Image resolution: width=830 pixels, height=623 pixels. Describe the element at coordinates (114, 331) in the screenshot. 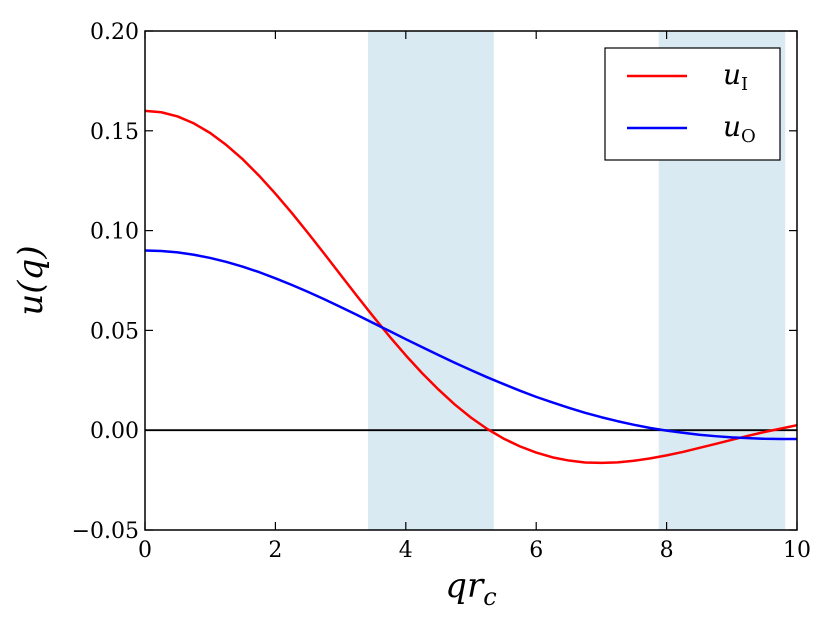

I see `y-tick-label: 0.05` at that location.